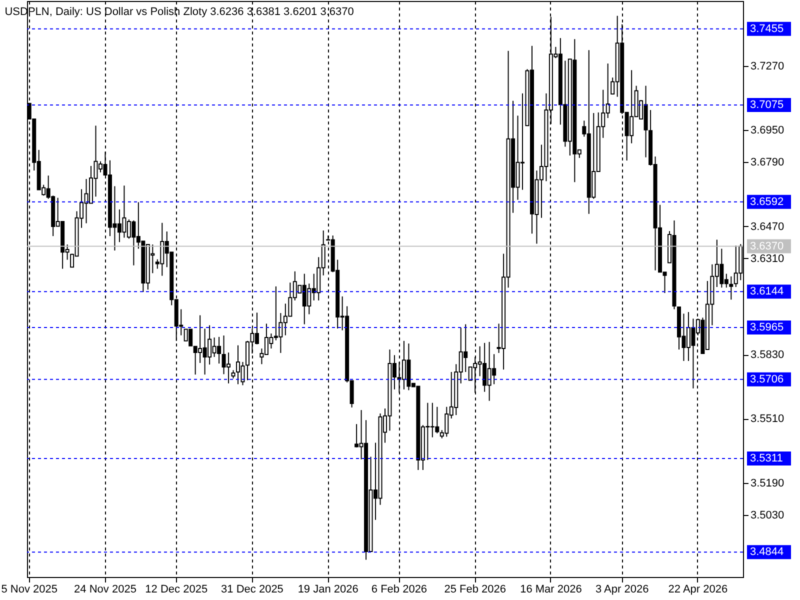 The height and width of the screenshot is (600, 800). What do you see at coordinates (767, 202) in the screenshot?
I see `ref-line-label: 3.6592` at bounding box center [767, 202].